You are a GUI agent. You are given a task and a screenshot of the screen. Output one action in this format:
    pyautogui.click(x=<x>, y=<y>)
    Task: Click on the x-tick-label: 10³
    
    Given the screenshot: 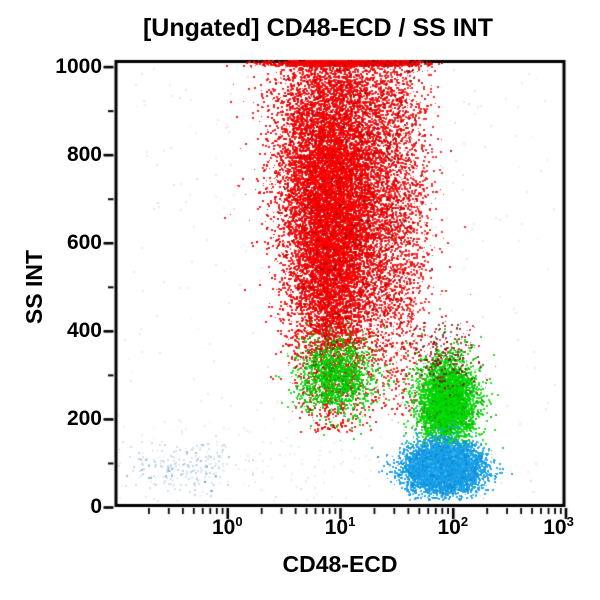 What is the action you would take?
    pyautogui.click(x=558, y=526)
    